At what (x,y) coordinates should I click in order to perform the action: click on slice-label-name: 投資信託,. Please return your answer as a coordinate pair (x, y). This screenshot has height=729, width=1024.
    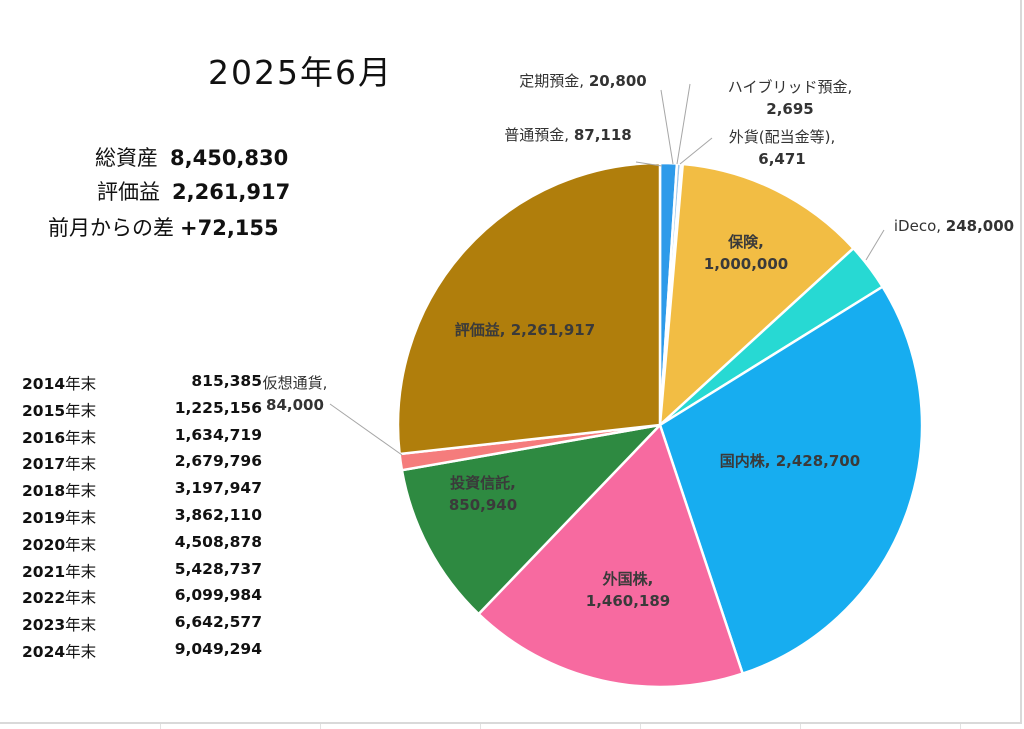
    Looking at the image, I should click on (483, 483).